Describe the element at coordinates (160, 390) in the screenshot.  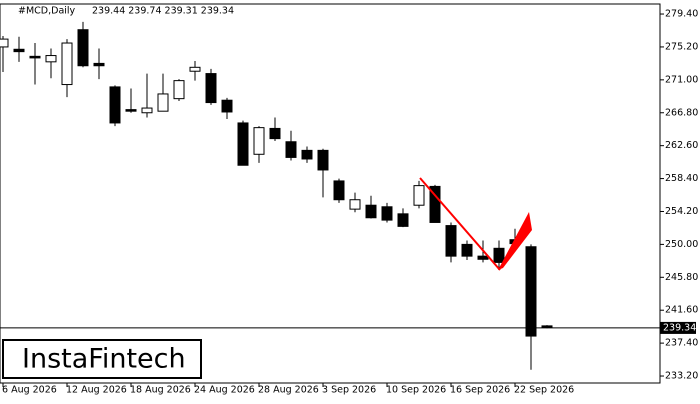
I see `x-tick-label: 18 Aug 2026` at that location.